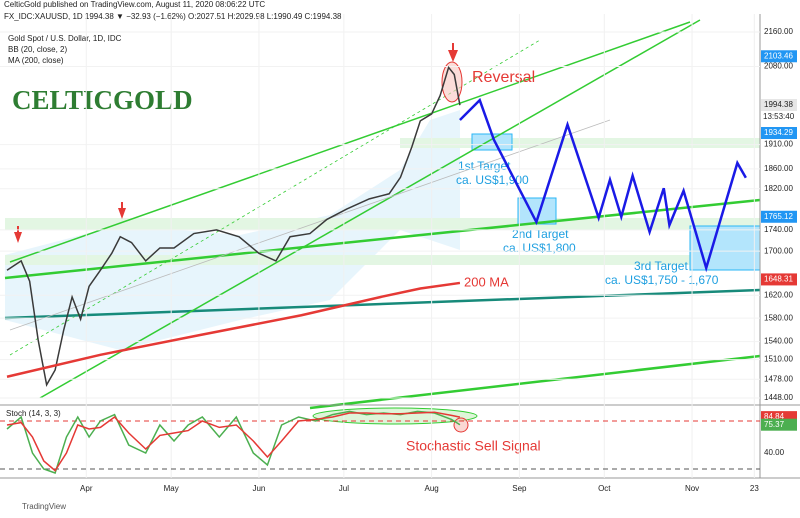 The height and width of the screenshot is (518, 800). What do you see at coordinates (473, 446) in the screenshot?
I see `annotation: Stochastic Sell Signal` at bounding box center [473, 446].